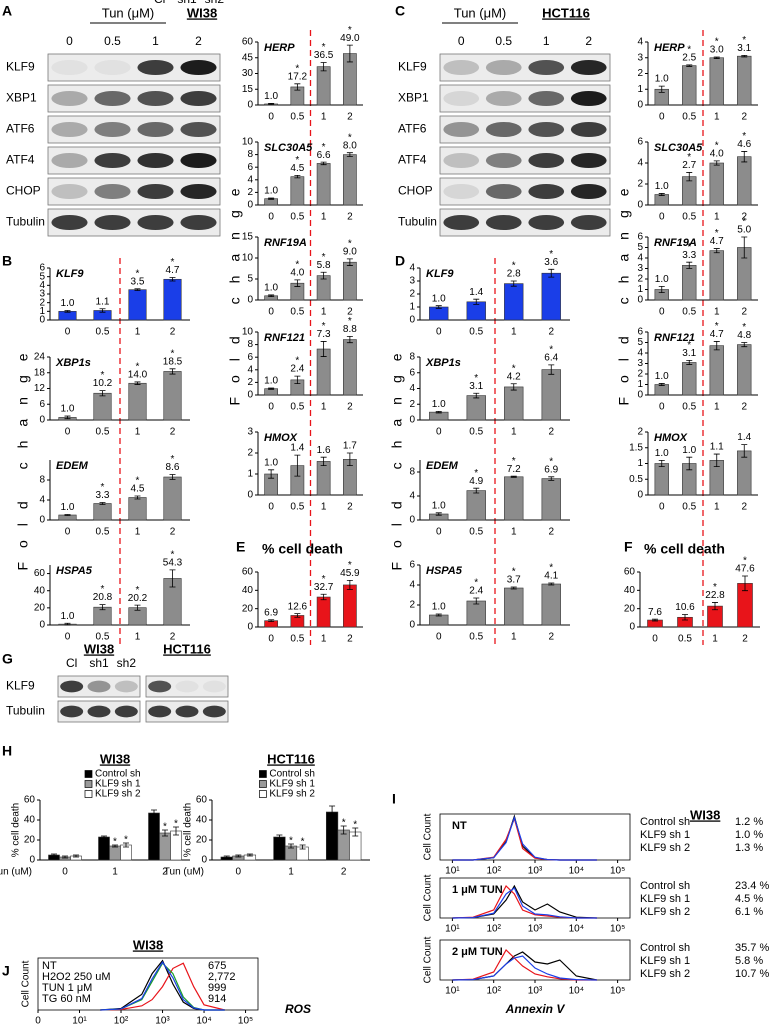  I want to click on chart-title: 1 μM TUN, so click(477, 890).